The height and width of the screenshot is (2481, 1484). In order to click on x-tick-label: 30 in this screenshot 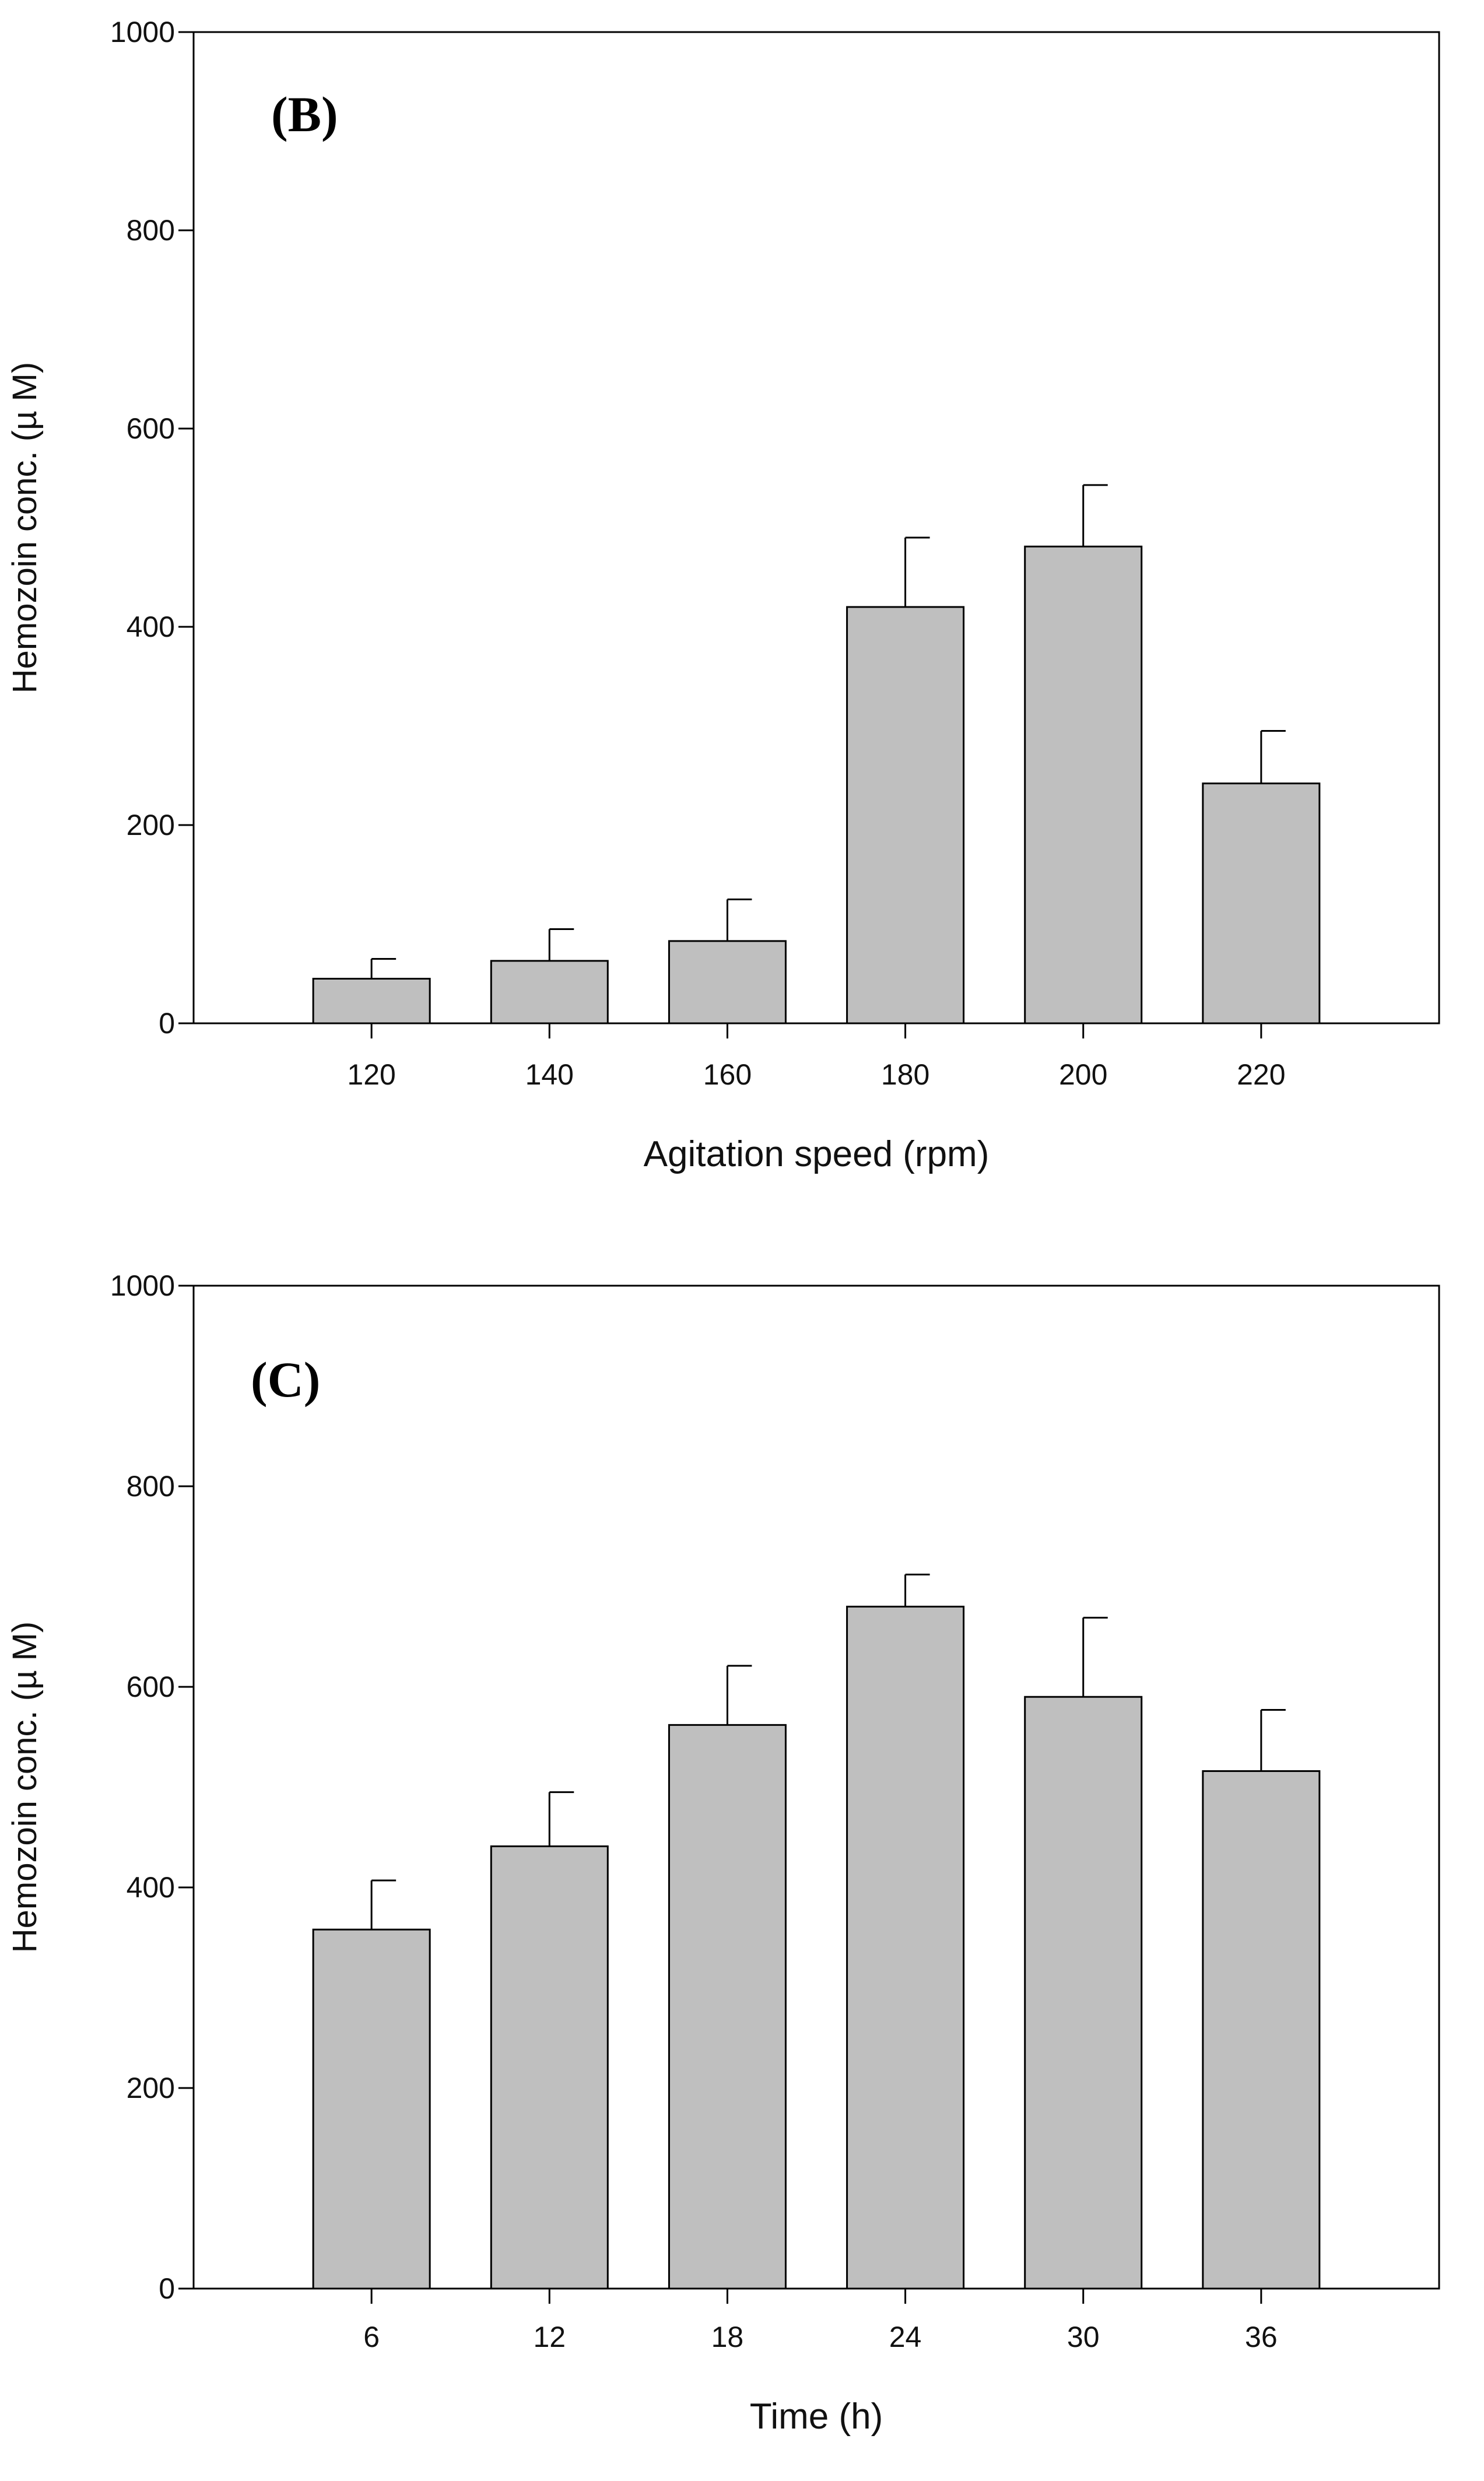, I will do `click(1083, 2337)`.